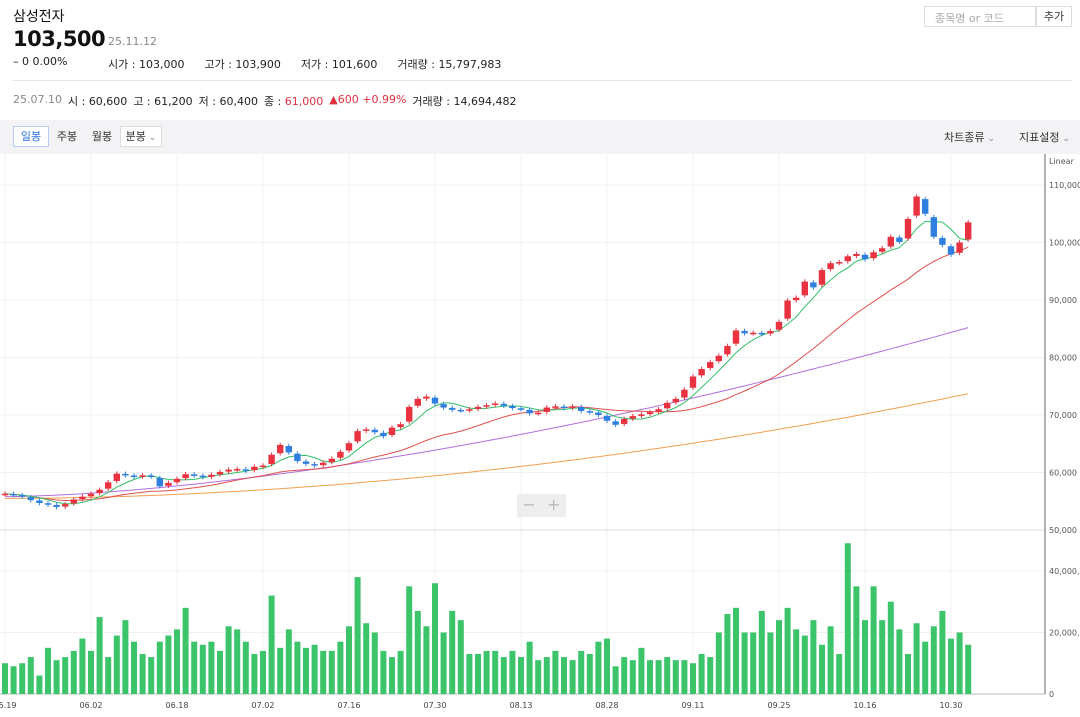 Image resolution: width=1080 pixels, height=717 pixels. Describe the element at coordinates (989, 139) in the screenshot. I see `chevron-down-icon: ⌄` at that location.